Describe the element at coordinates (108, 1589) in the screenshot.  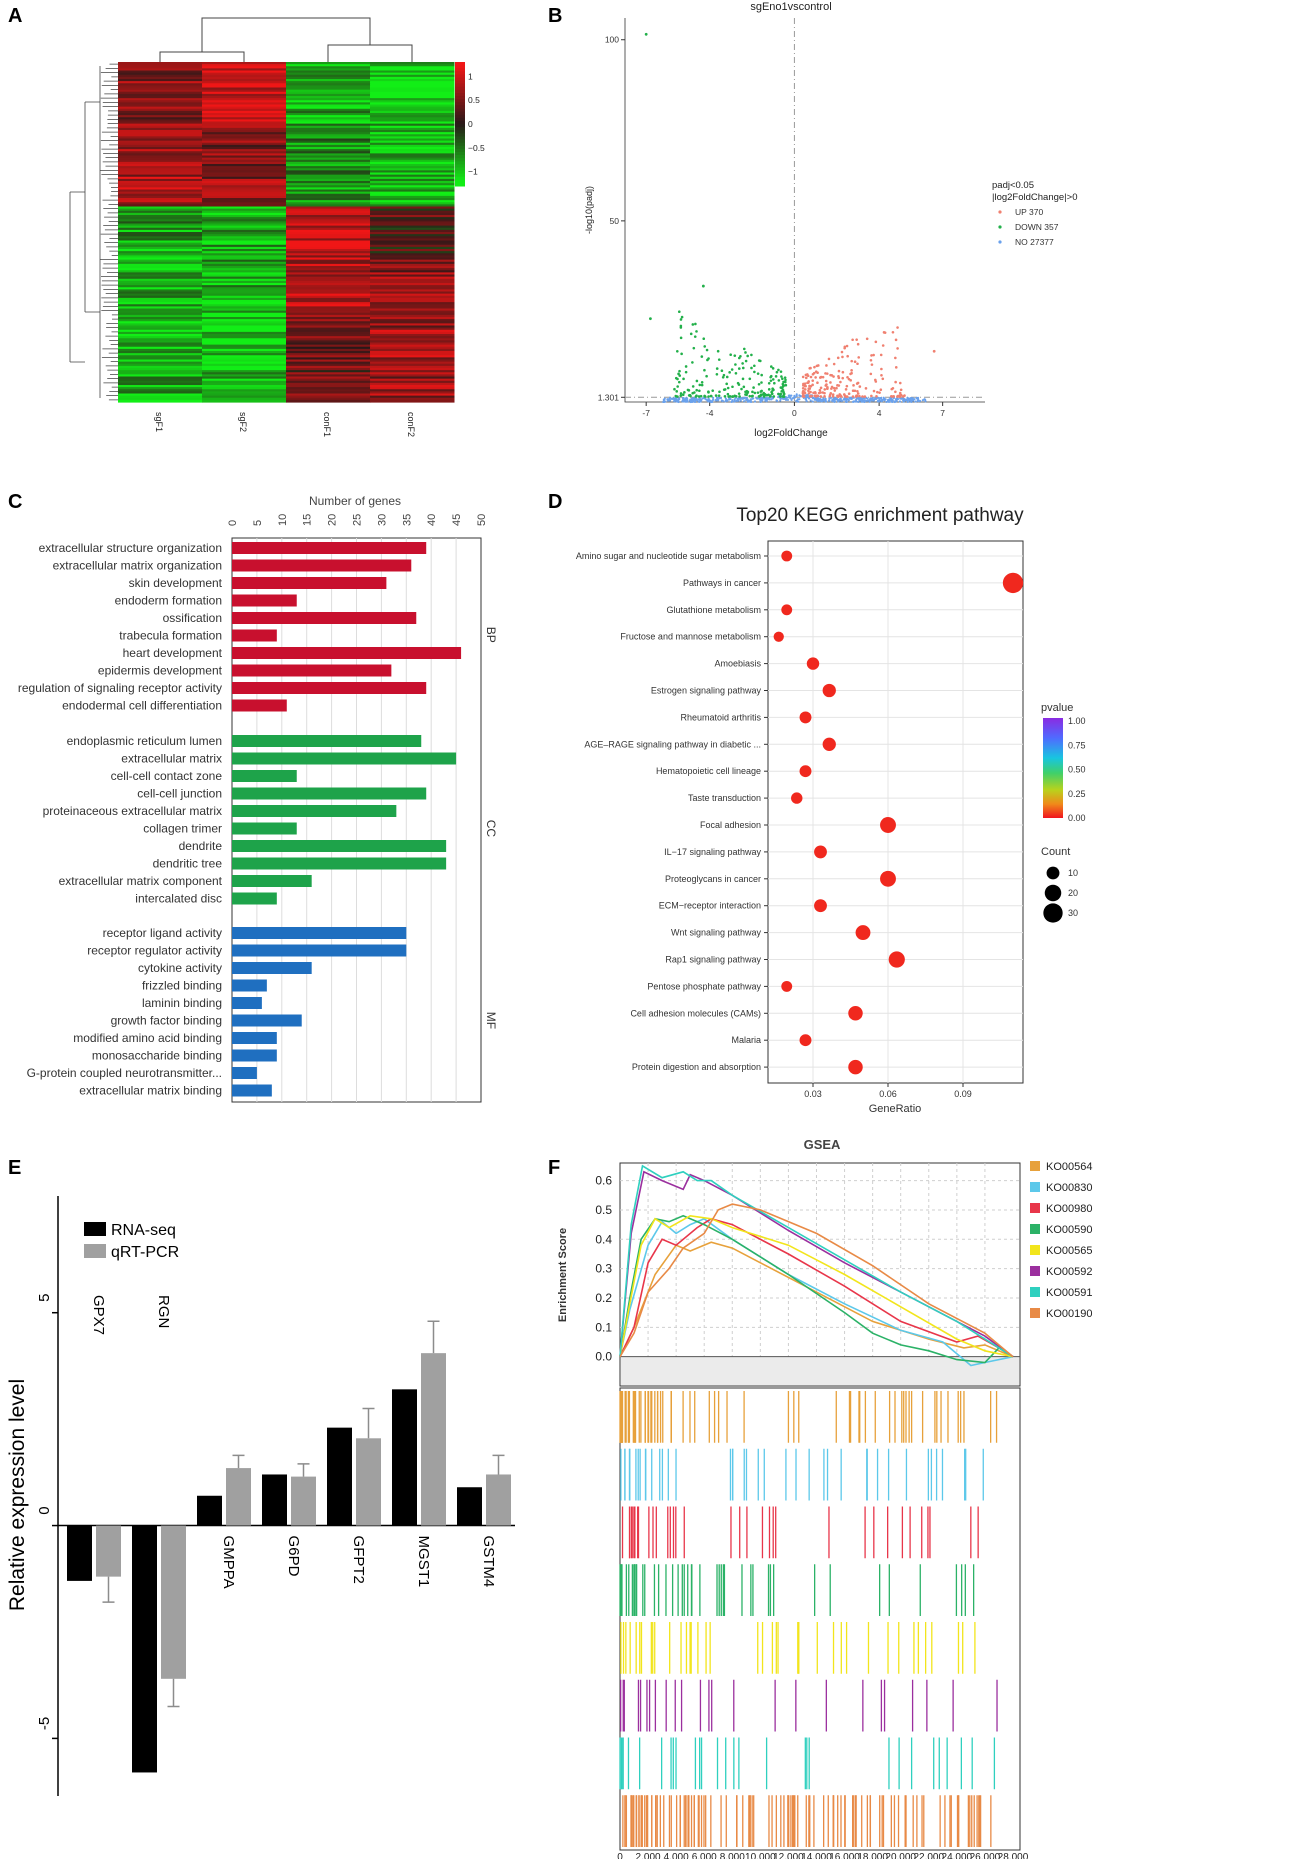
I see `error-bar` at that location.